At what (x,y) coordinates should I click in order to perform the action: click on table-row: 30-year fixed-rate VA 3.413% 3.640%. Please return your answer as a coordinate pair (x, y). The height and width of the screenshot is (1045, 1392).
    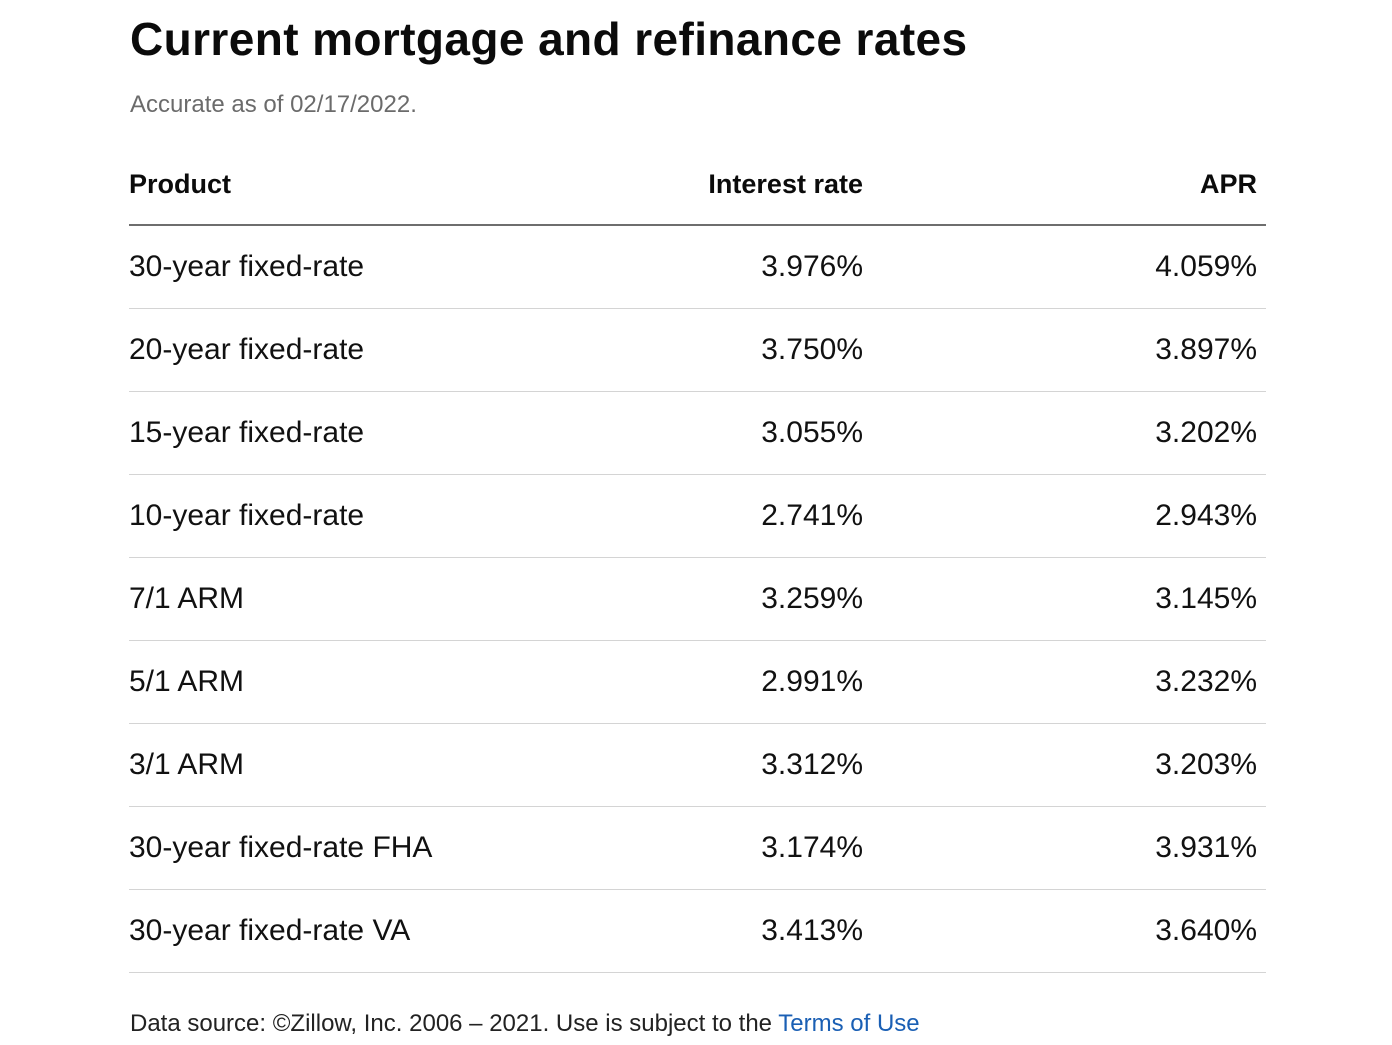
    Looking at the image, I should click on (697, 931).